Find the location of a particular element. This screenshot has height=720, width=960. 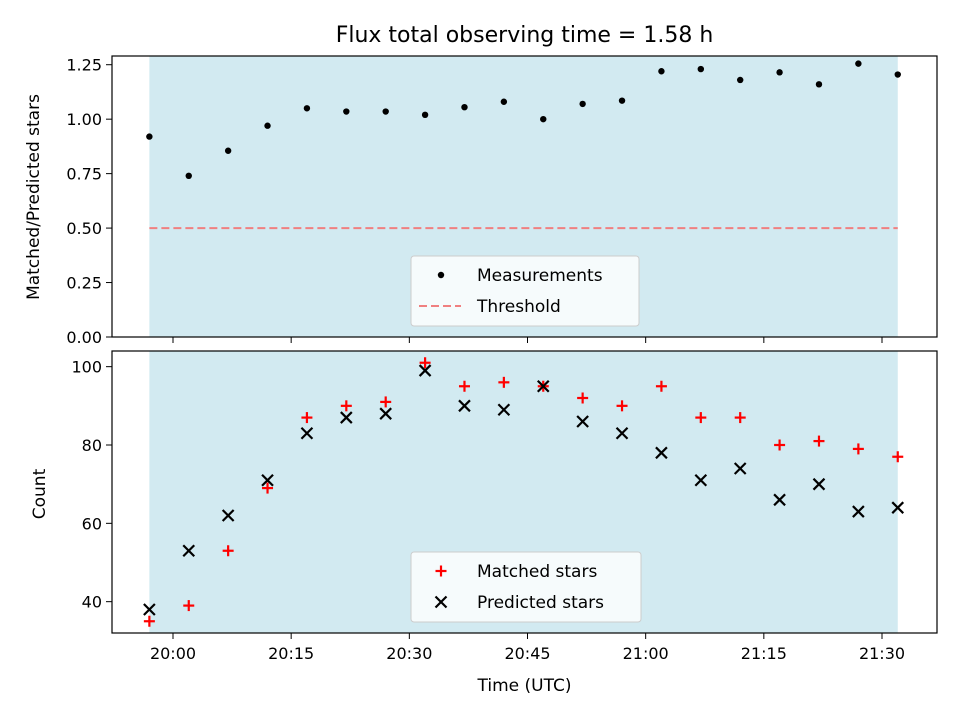

chart-title: Flux total observing time = 1.58 h is located at coordinates (525, 35).